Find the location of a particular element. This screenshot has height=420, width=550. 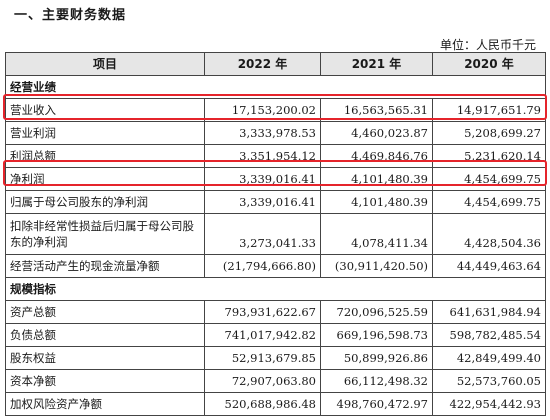

value-2020: 422,954,442.93 is located at coordinates (489, 404).